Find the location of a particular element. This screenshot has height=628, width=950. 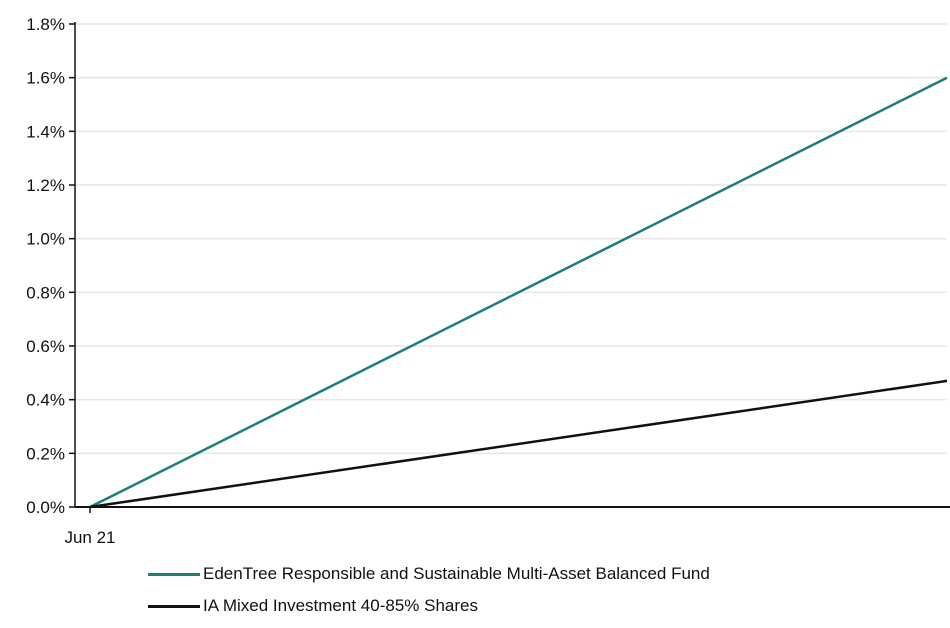

y-tick-label: 0.6% is located at coordinates (45, 346).